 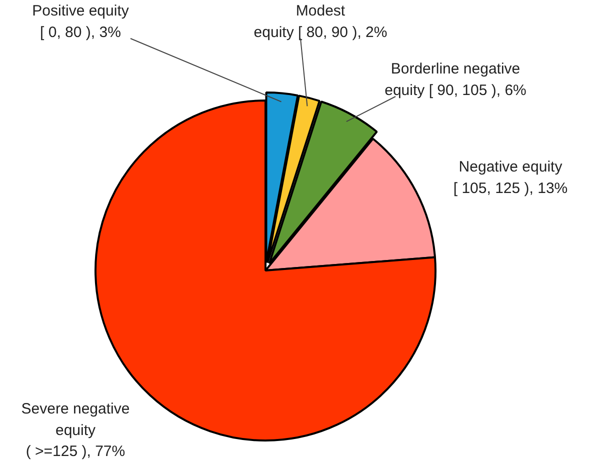 I want to click on slice-label: Borderline negative equity [ 90, 105 ), 6%, so click(x=455, y=79).